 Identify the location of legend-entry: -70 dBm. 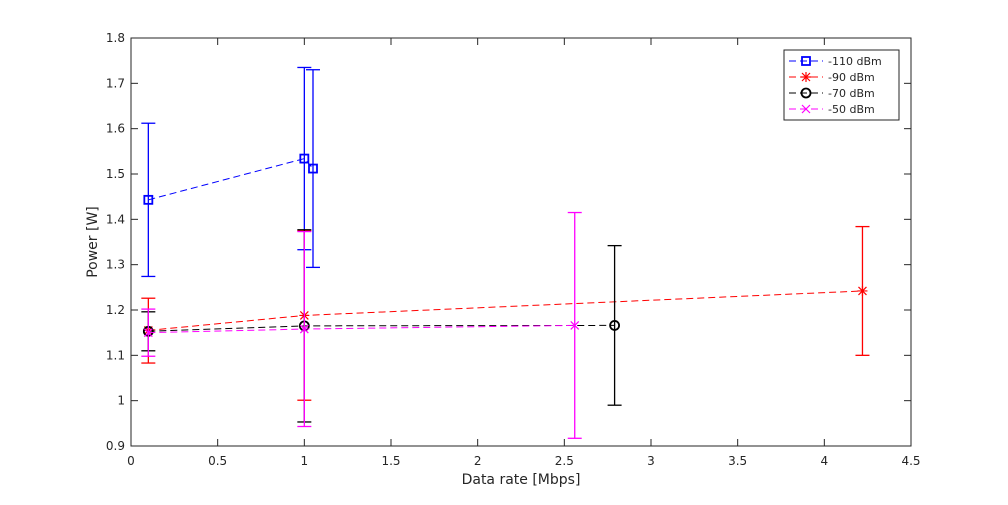
(832, 93).